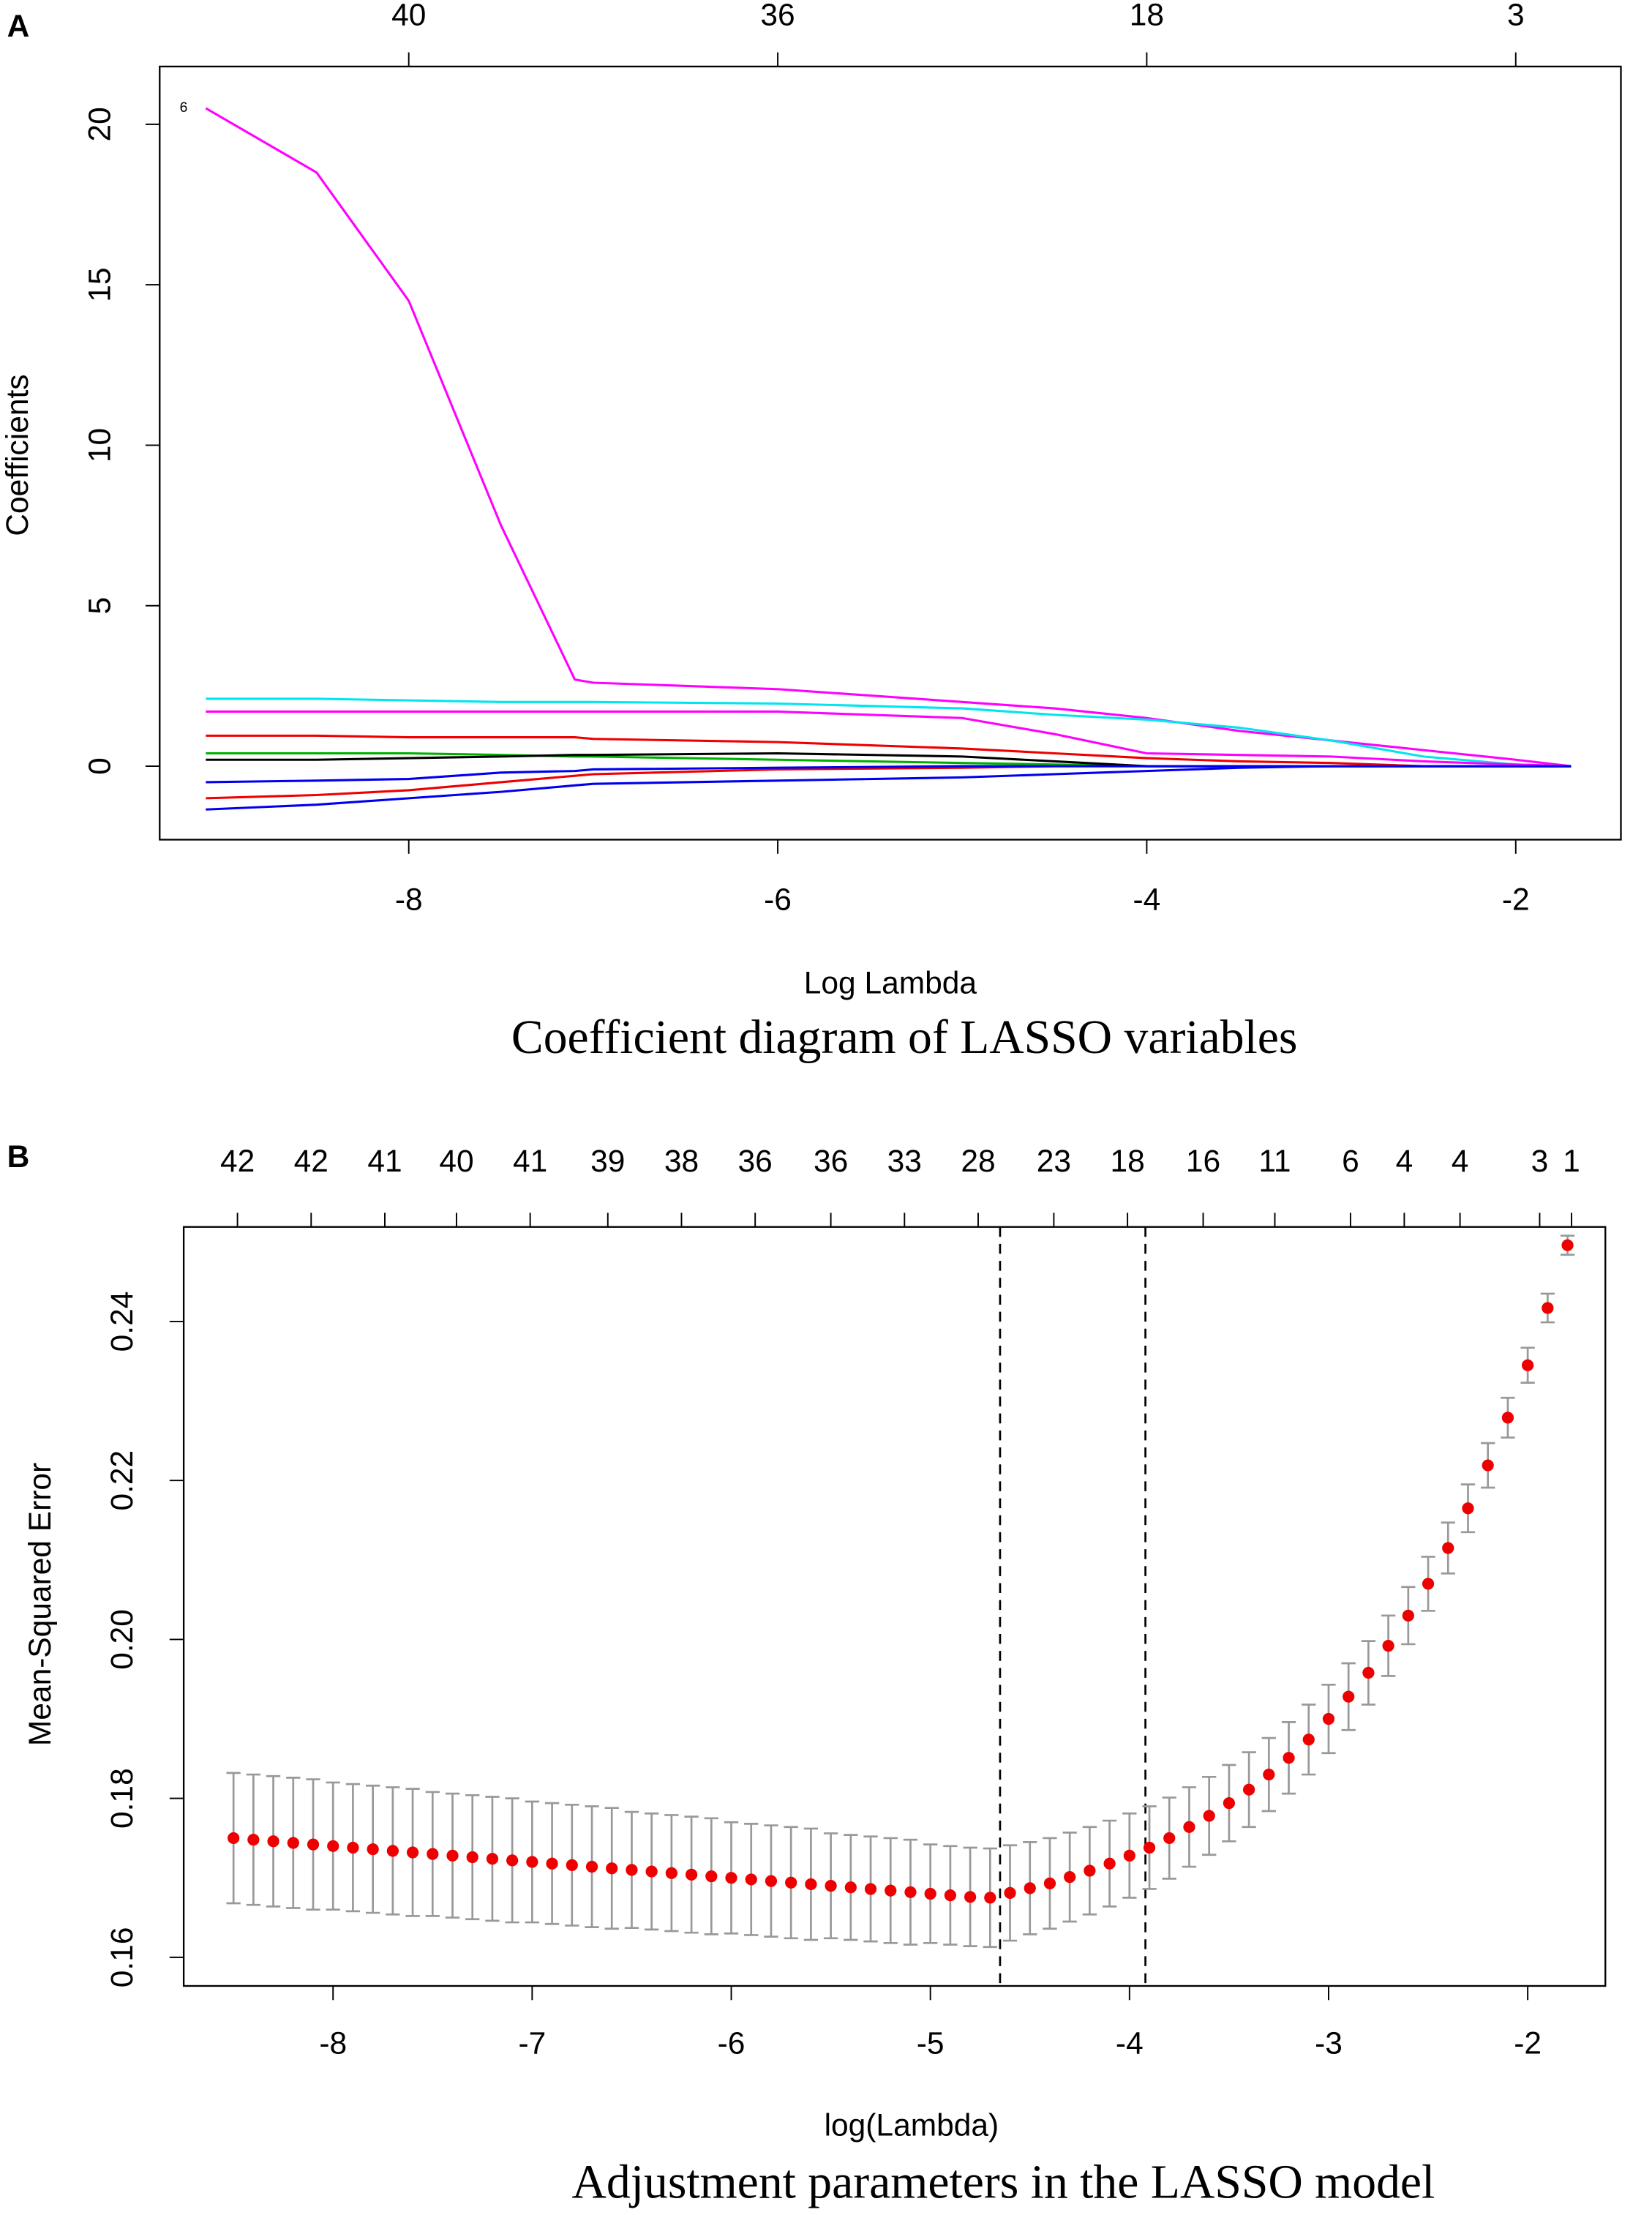 This screenshot has width=1652, height=2215. Describe the element at coordinates (1003, 2181) in the screenshot. I see `caption: Adjustment parameters in the LASSO model` at that location.